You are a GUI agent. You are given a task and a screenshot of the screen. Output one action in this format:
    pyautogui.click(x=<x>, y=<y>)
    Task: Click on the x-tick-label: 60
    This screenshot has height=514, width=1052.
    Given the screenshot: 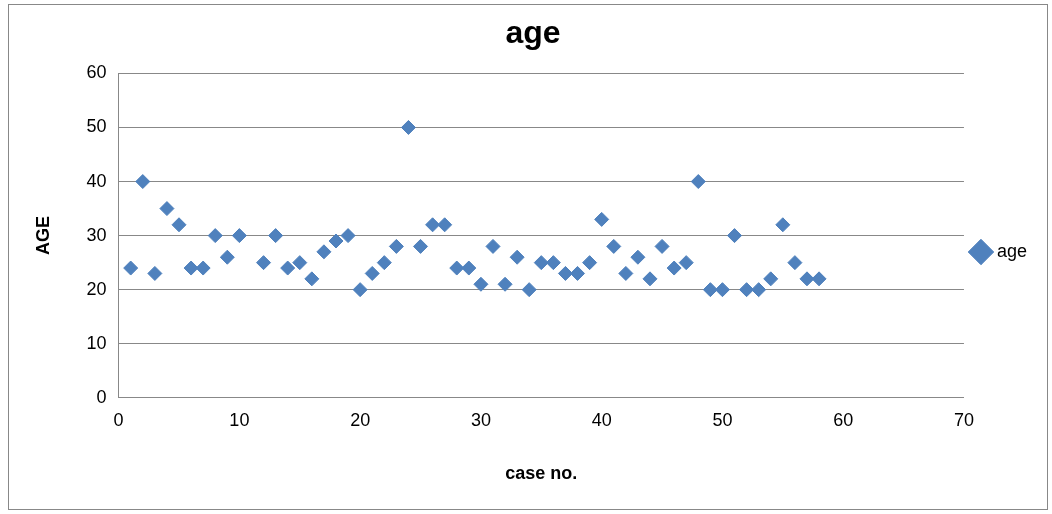 What is the action you would take?
    pyautogui.click(x=843, y=419)
    